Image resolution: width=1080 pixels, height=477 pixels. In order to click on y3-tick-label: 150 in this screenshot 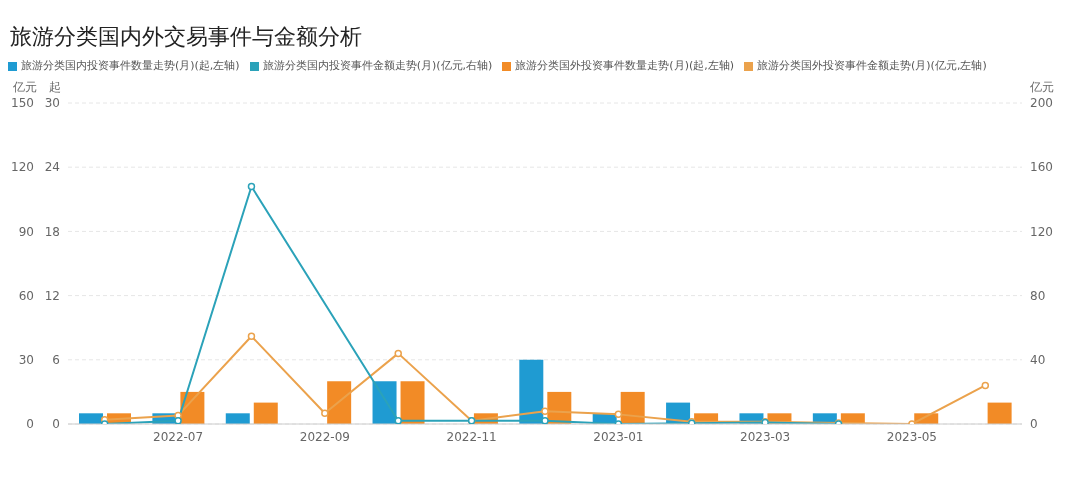, I will do `click(22, 103)`.